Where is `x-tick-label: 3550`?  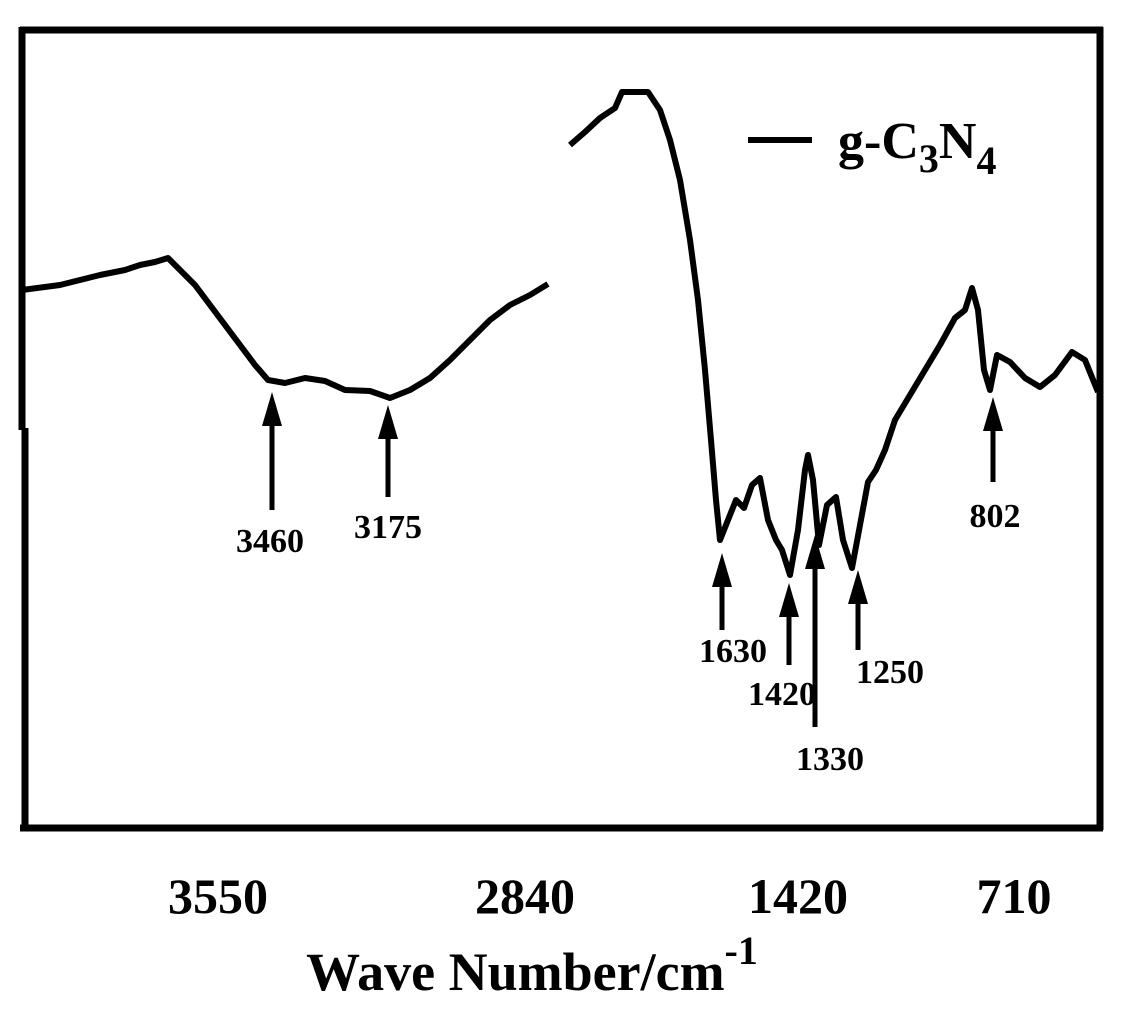
x-tick-label: 3550 is located at coordinates (218, 896).